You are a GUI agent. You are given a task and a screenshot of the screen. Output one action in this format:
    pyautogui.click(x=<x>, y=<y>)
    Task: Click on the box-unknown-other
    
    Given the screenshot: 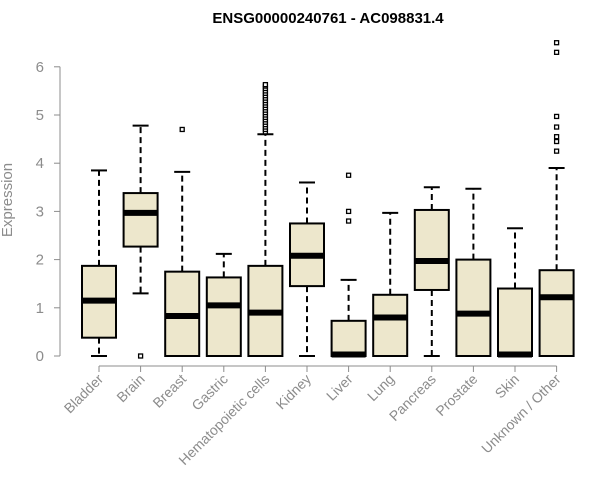 What is the action you would take?
    pyautogui.click(x=556, y=199)
    